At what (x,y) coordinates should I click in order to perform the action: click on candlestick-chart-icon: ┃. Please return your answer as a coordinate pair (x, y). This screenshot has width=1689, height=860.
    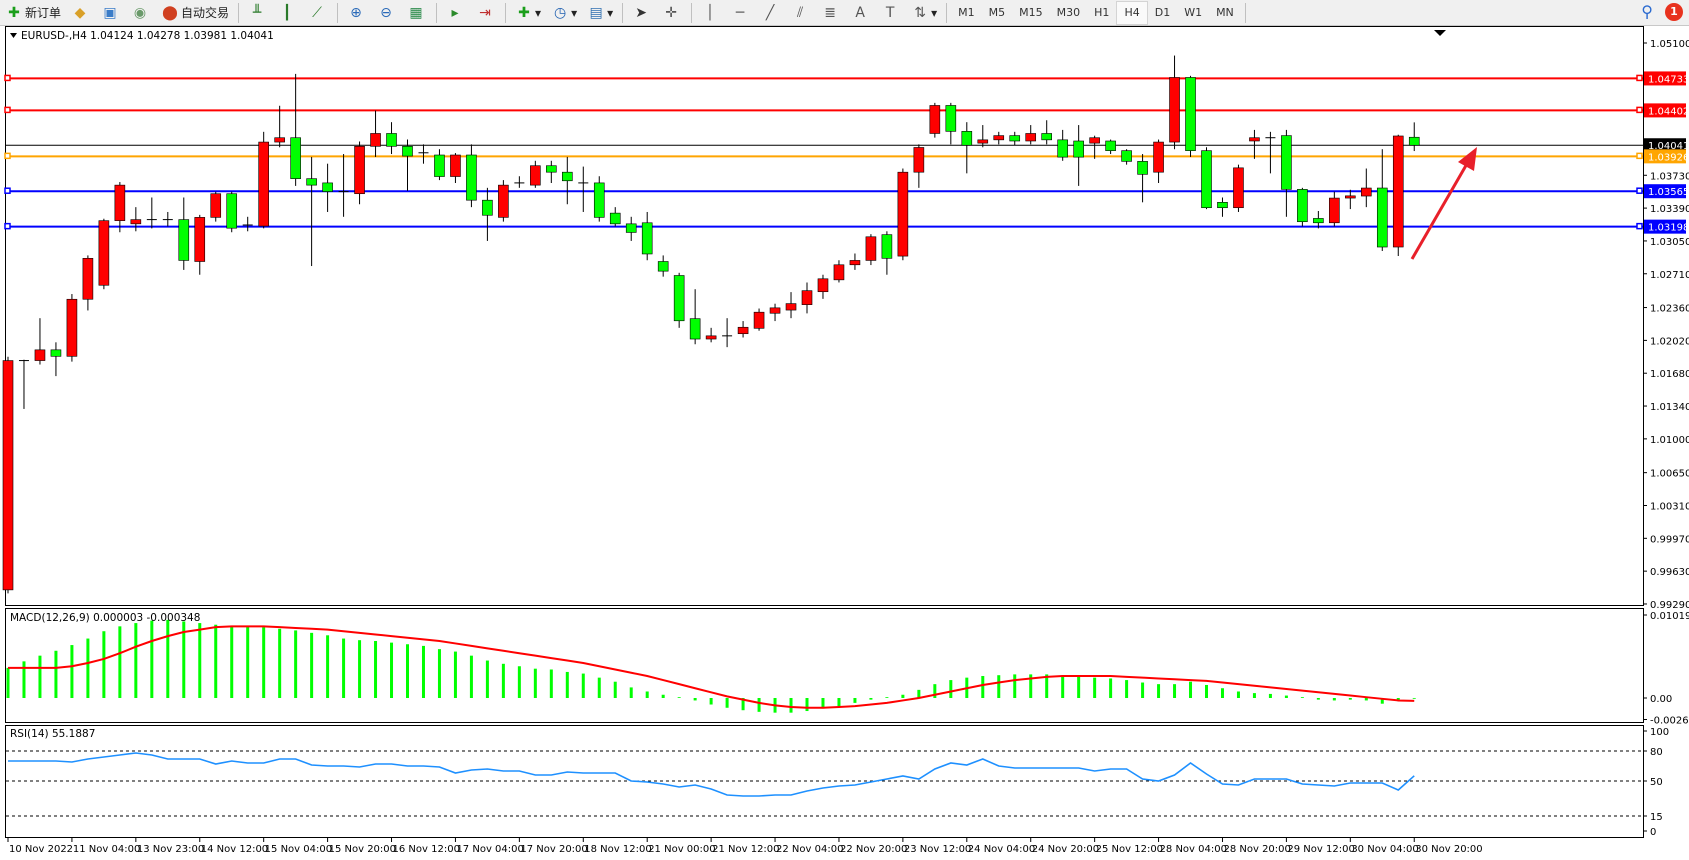
    Looking at the image, I should click on (287, 12).